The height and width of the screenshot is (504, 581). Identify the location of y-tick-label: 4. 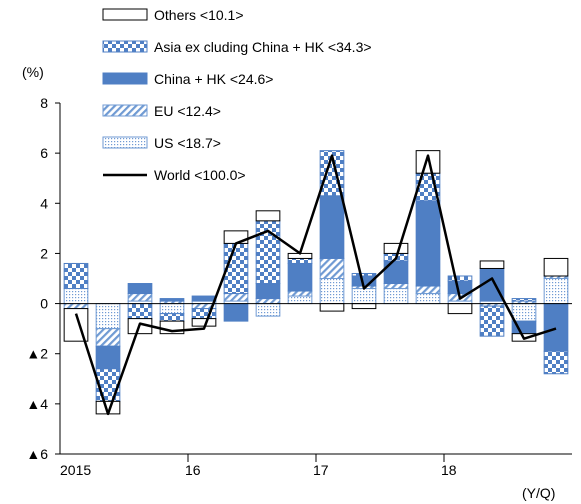
(44, 203).